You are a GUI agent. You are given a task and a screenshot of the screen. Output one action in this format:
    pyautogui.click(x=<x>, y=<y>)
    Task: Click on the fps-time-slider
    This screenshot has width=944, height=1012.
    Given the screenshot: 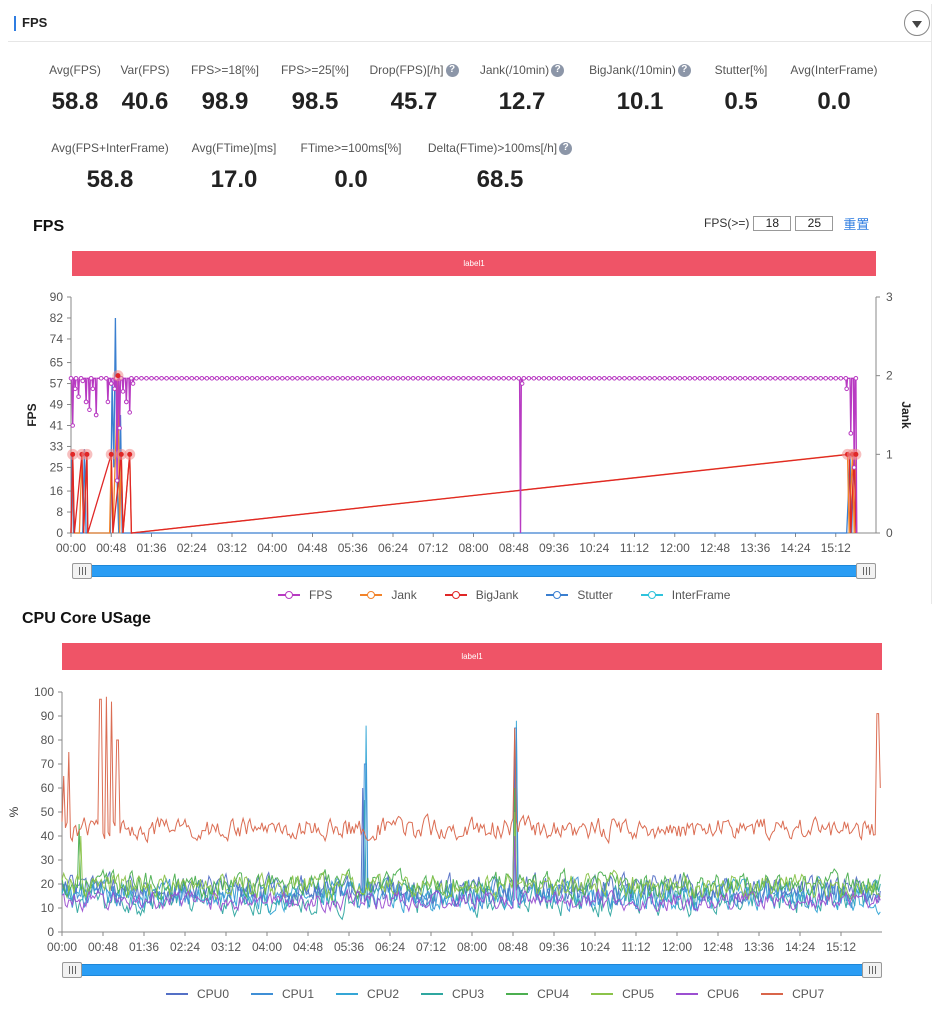 What is the action you would take?
    pyautogui.click(x=474, y=571)
    